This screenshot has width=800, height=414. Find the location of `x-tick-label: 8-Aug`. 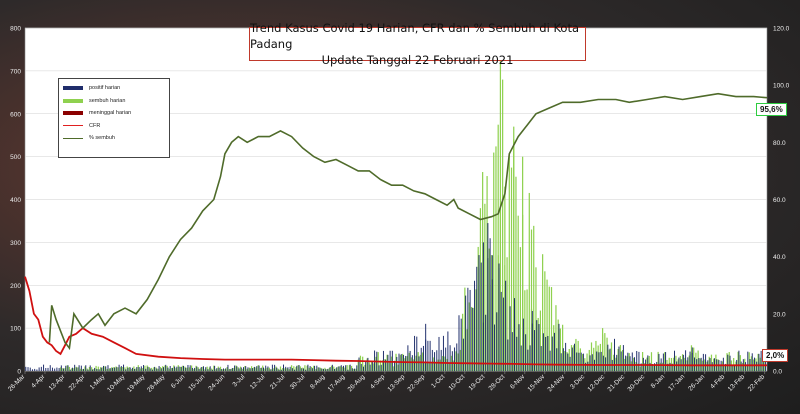

x-tick-label: 8-Aug is located at coordinates (317, 381).